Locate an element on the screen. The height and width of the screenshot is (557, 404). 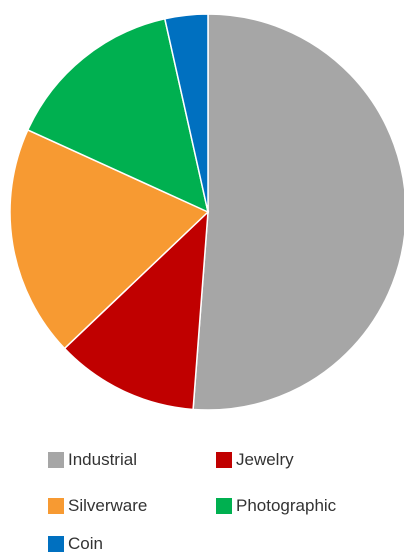
legend-label-coin: Coin is located at coordinates (85, 543).